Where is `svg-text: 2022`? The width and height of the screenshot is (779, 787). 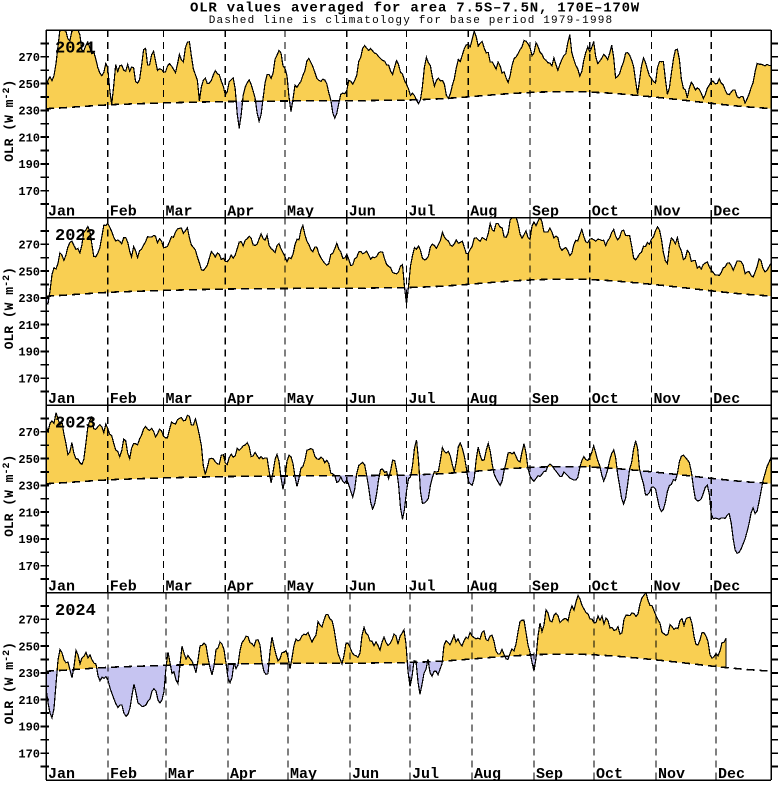 svg-text: 2022 is located at coordinates (75, 236).